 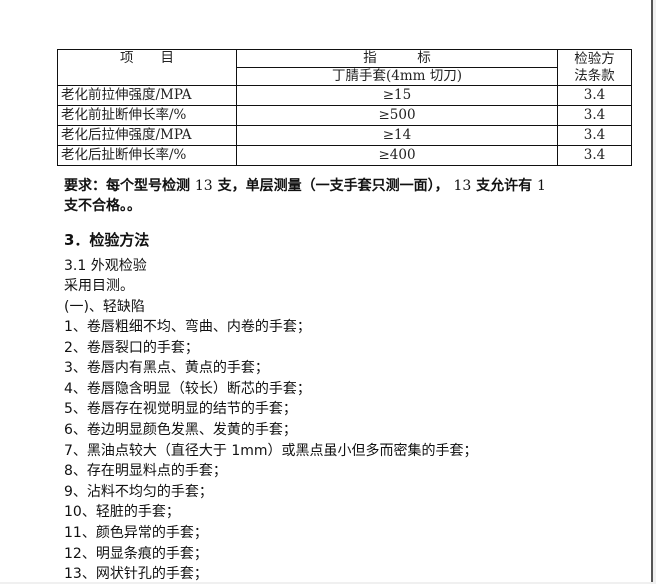 I want to click on category-heading: (一)、轻缺陷, so click(x=104, y=307).